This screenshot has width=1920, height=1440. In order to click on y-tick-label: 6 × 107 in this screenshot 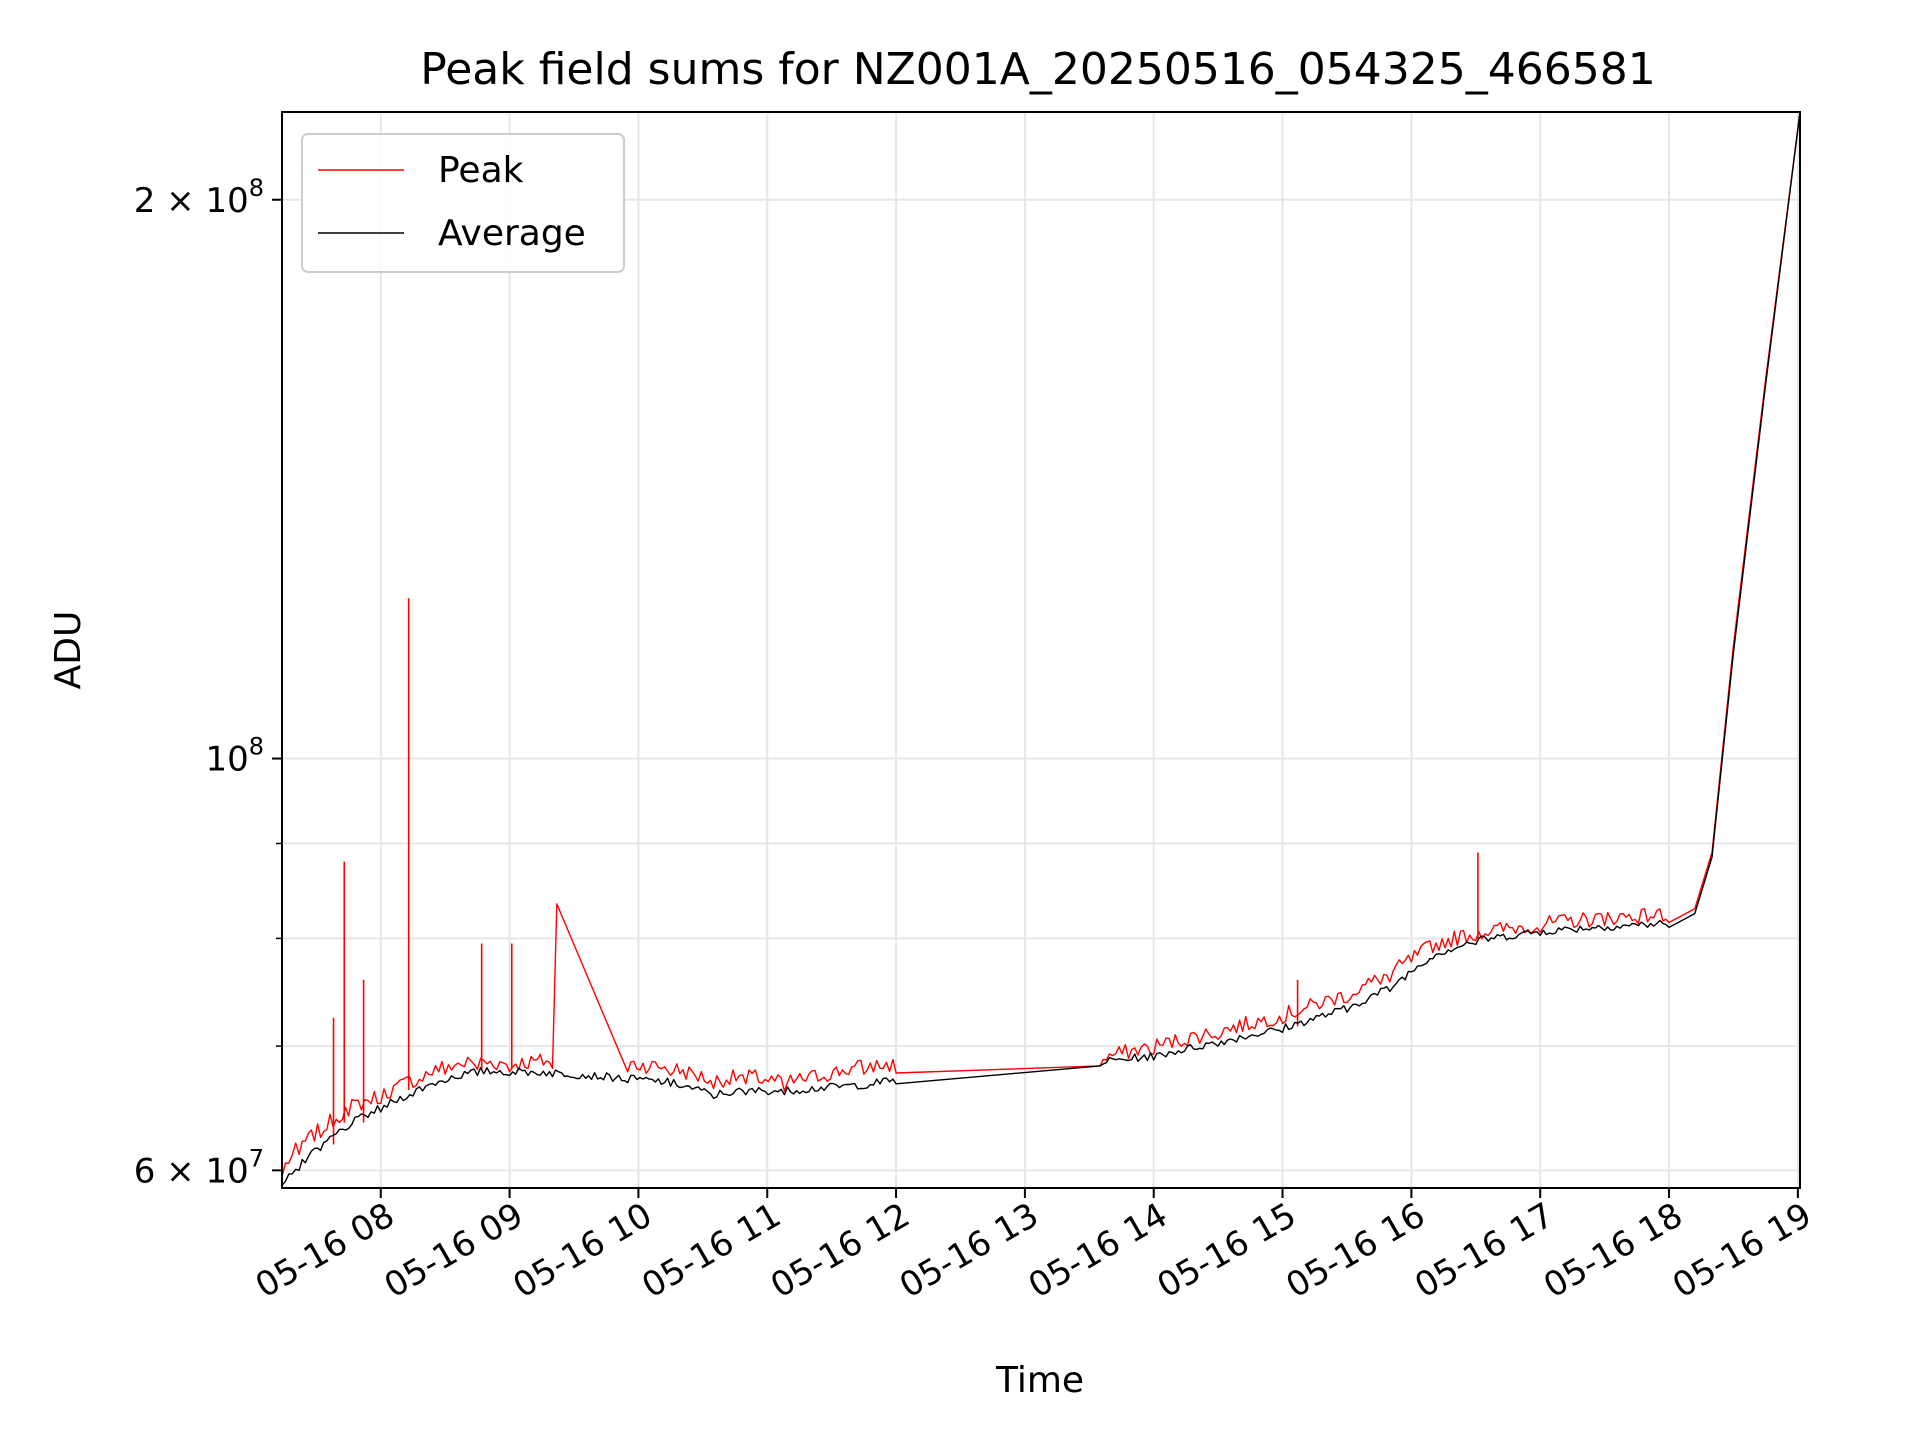, I will do `click(199, 1167)`.